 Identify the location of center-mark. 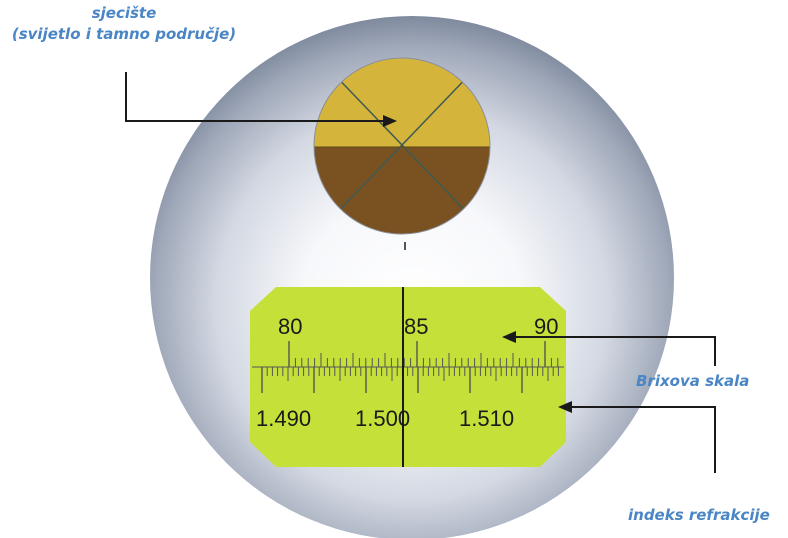
(405, 246).